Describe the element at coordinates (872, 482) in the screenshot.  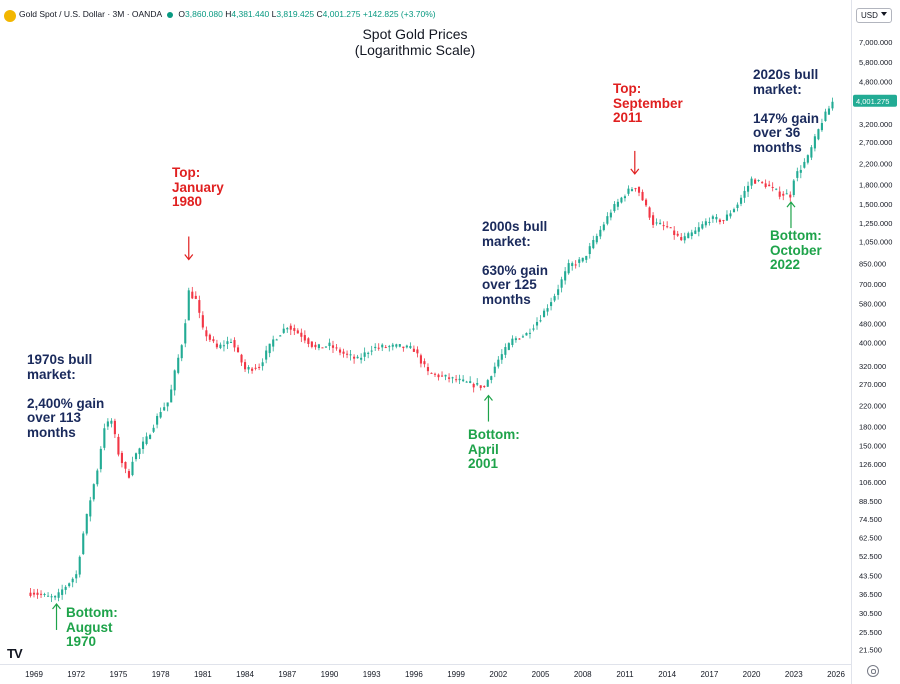
I see `y-tick-label: 106.000` at that location.